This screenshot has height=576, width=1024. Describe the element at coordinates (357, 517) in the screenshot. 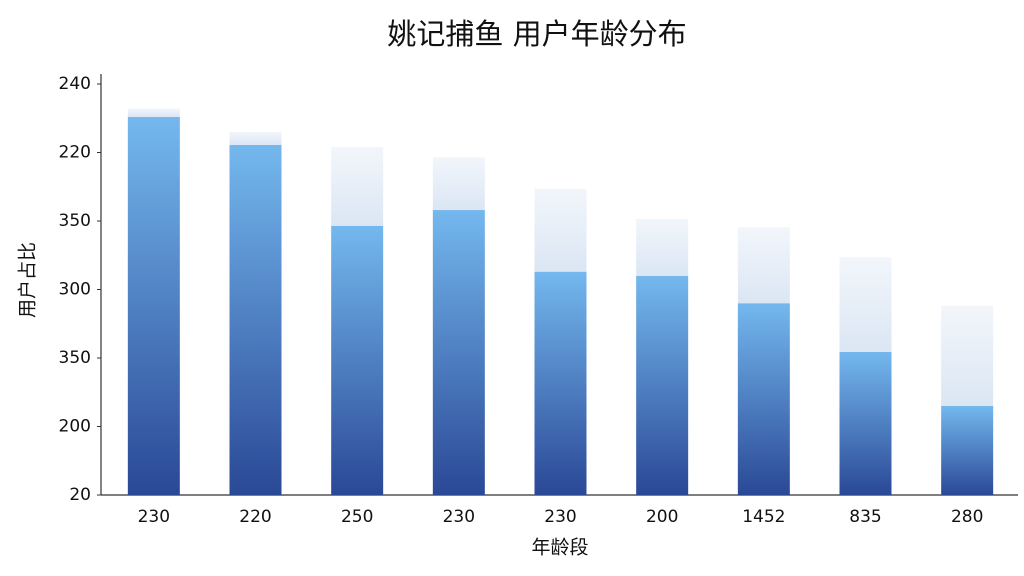

I see `x-tick-label: 250` at that location.